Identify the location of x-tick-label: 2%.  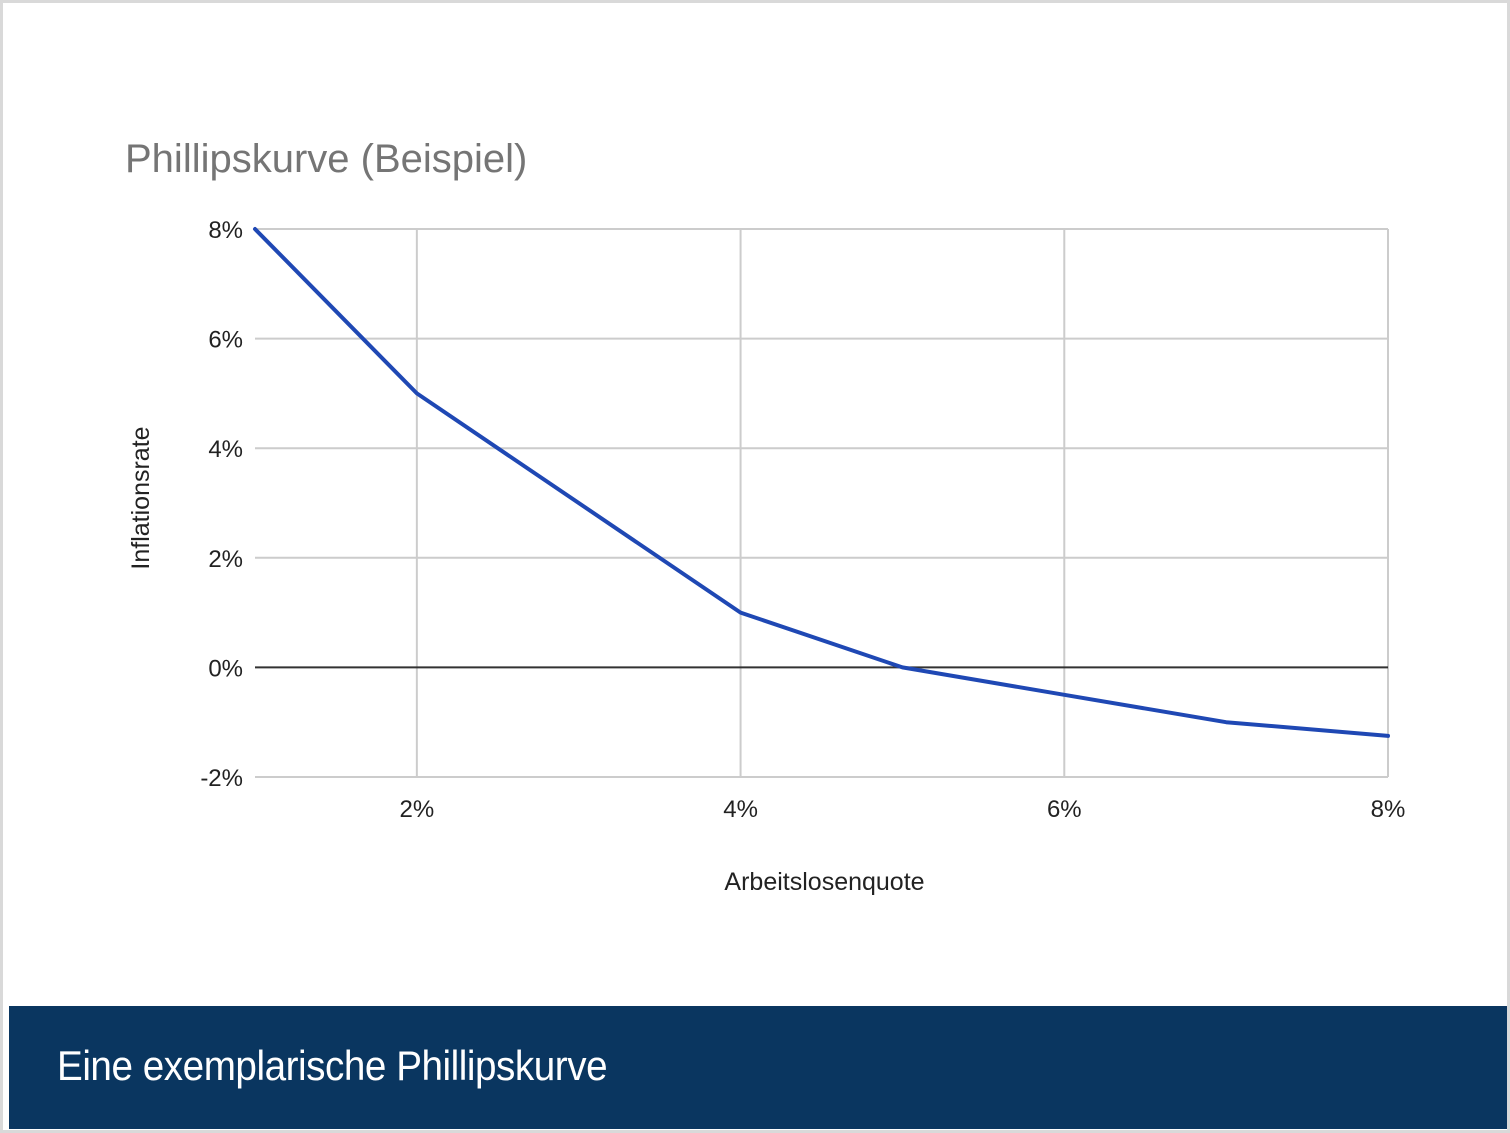
(417, 809).